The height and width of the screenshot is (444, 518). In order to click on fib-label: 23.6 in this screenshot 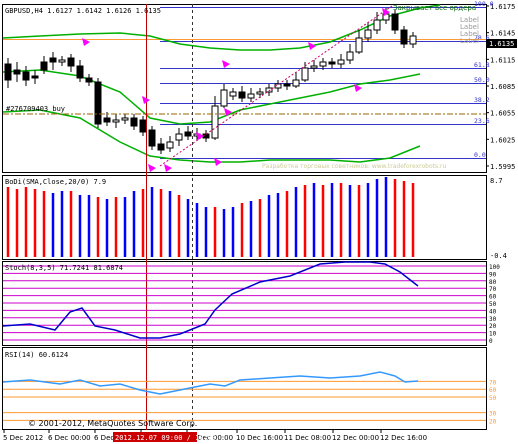, I will do `click(482, 121)`.